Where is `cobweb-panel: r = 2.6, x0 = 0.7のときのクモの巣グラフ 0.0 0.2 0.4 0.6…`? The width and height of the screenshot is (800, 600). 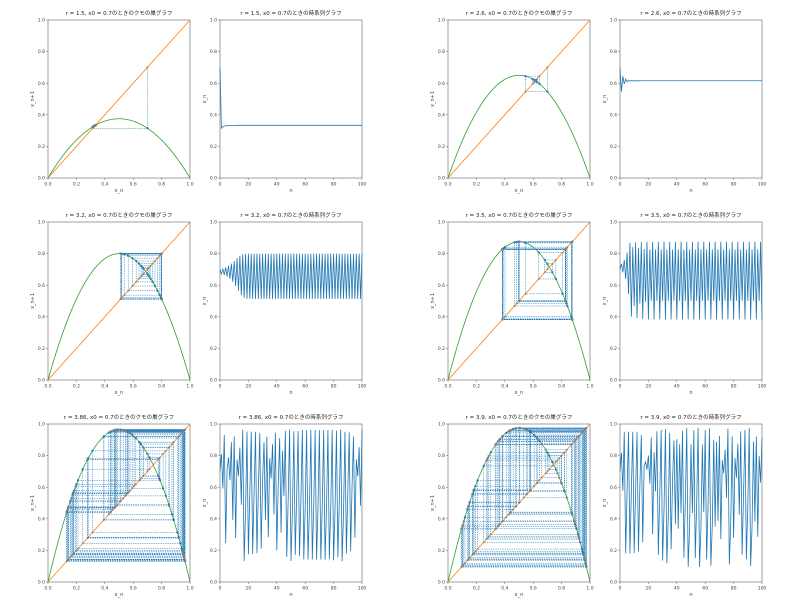 cobweb-panel: r = 2.6, x0 = 0.7のときのクモの巣グラフ 0.0 0.2 0.4 0.6… is located at coordinates (512, 101).